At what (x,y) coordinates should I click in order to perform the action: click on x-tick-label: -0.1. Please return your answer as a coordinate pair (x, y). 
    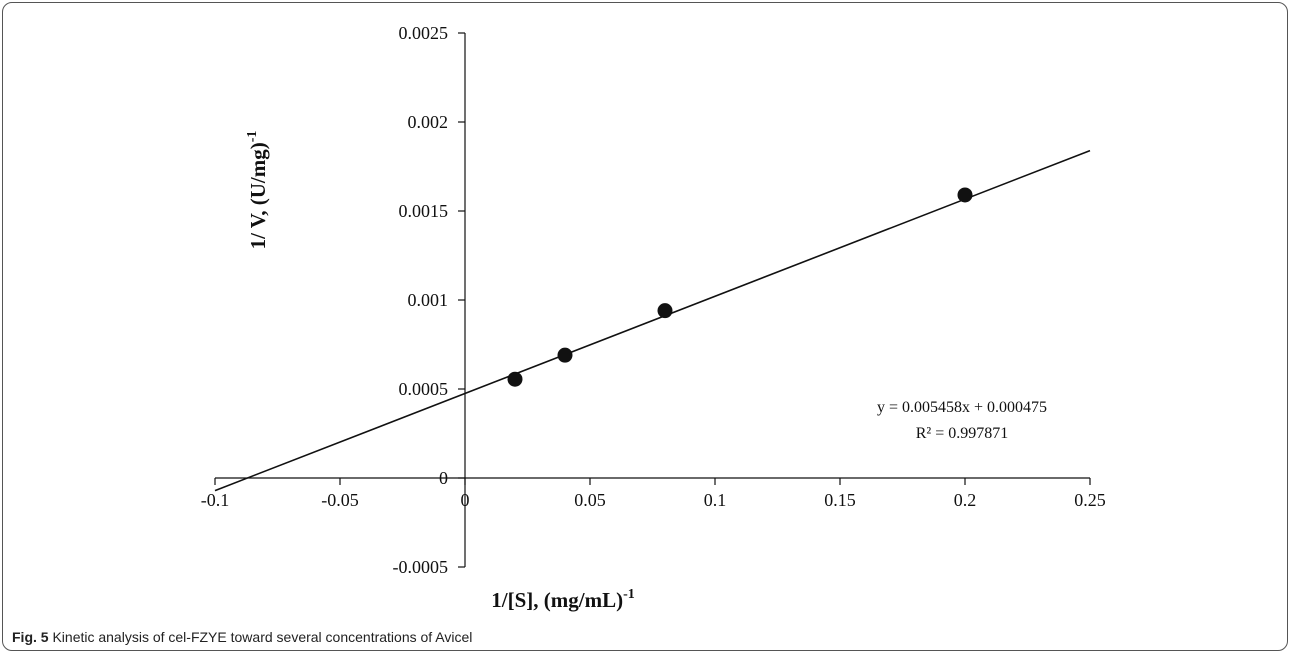
    Looking at the image, I should click on (215, 500).